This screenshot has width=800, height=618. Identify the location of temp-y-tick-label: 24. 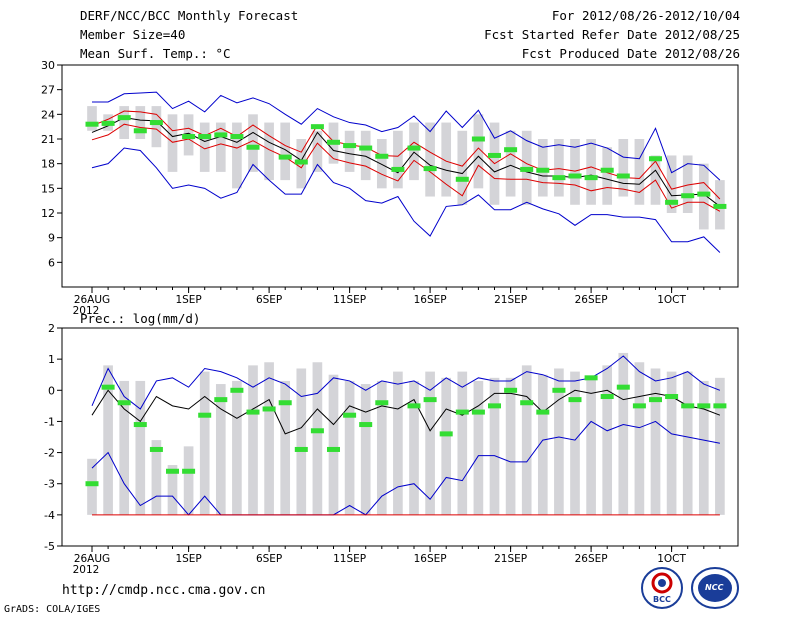
(48, 114).